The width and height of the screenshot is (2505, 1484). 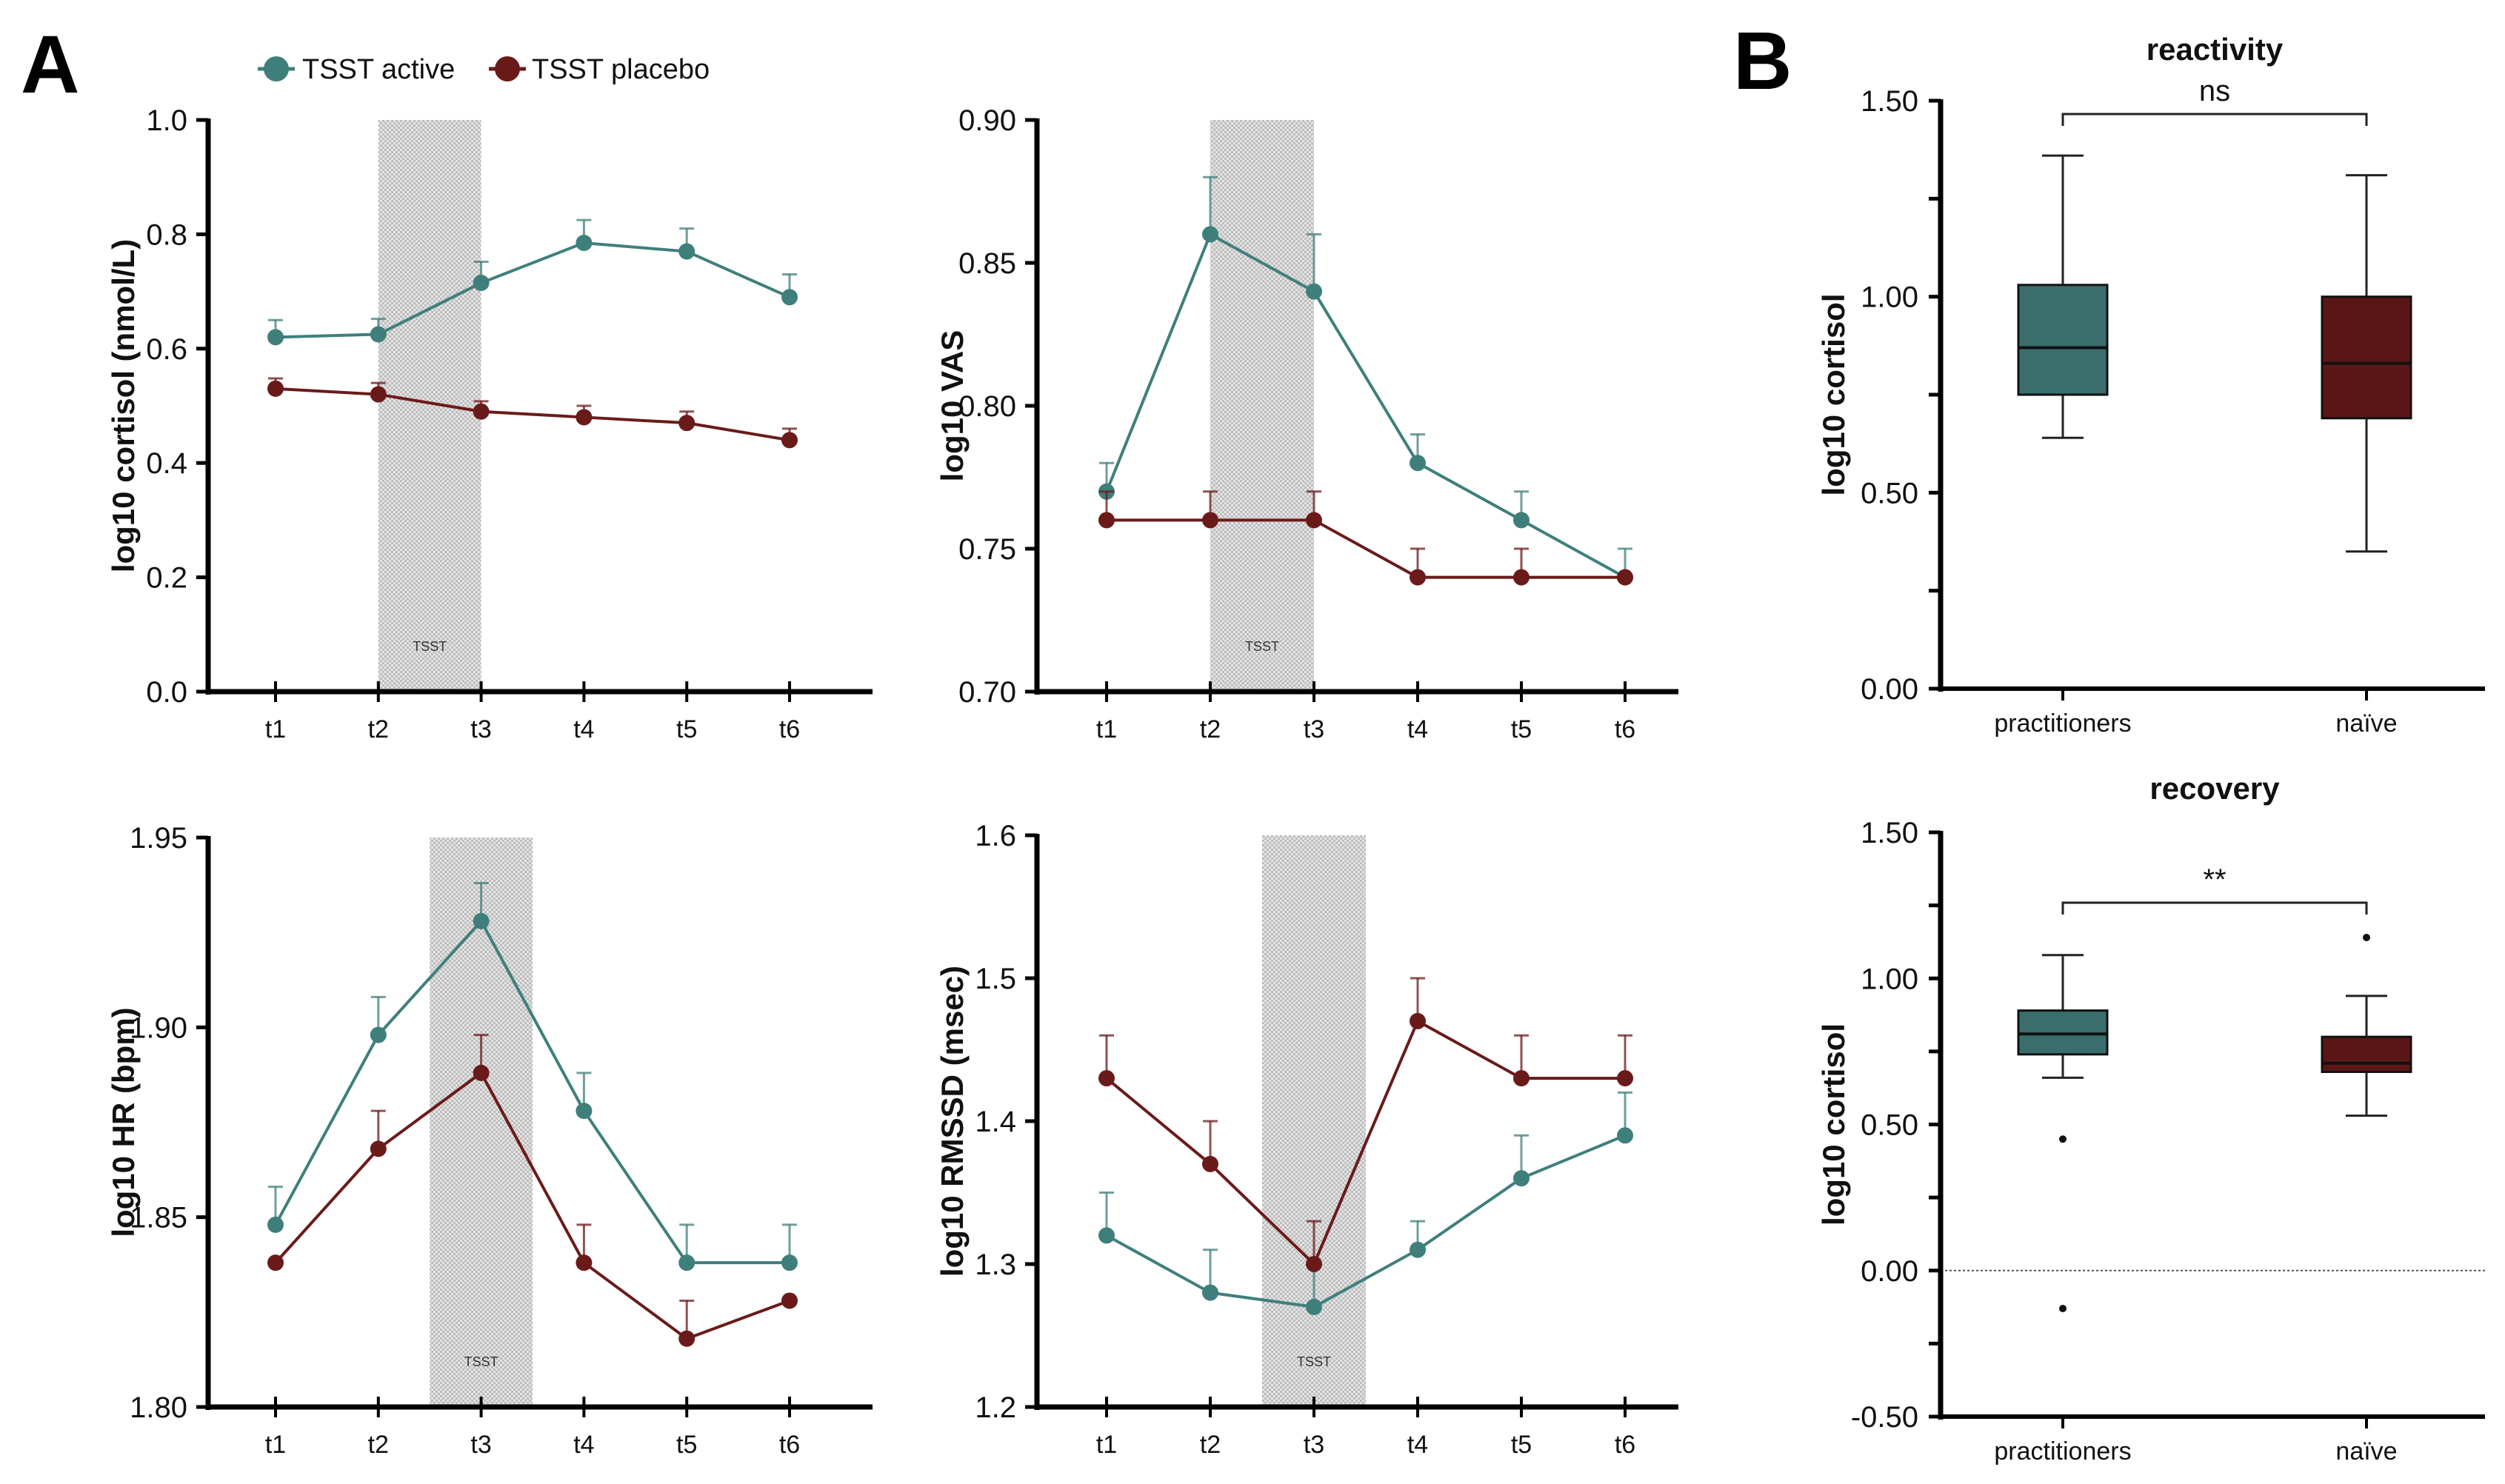 I want to click on y-tick-label: 1.6, so click(x=995, y=836).